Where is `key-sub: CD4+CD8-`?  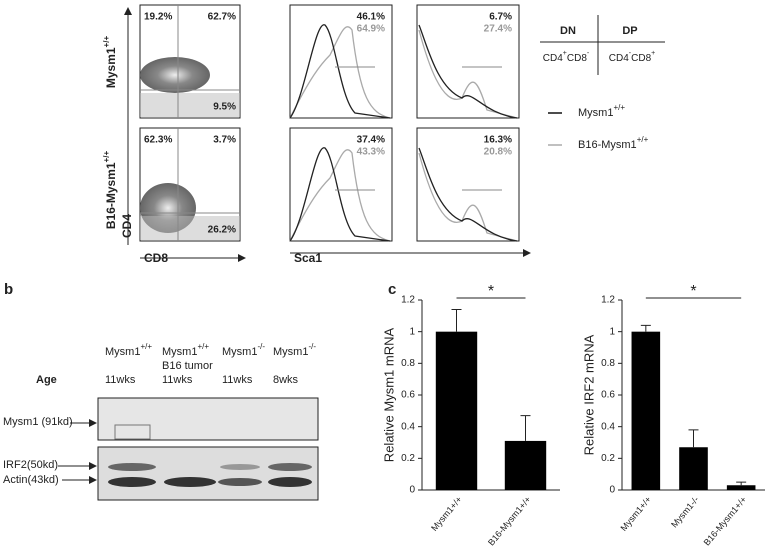
key-sub: CD4+CD8- is located at coordinates (566, 57).